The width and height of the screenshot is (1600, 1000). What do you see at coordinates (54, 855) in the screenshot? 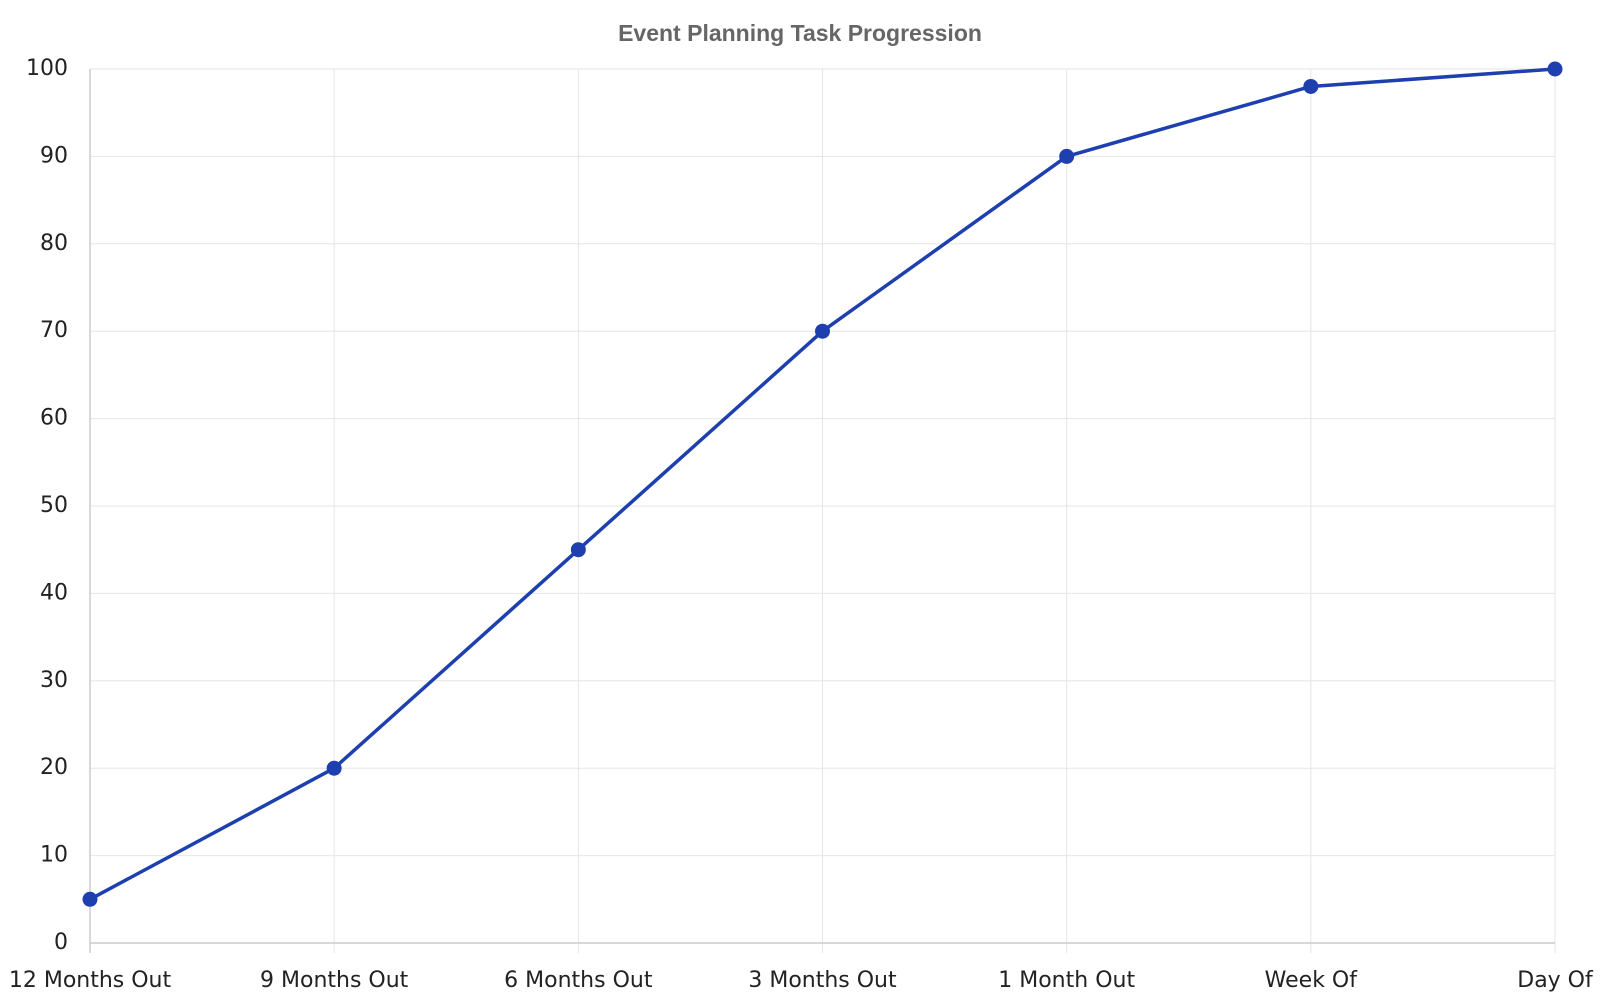
I see `y-tick-label: 10` at bounding box center [54, 855].